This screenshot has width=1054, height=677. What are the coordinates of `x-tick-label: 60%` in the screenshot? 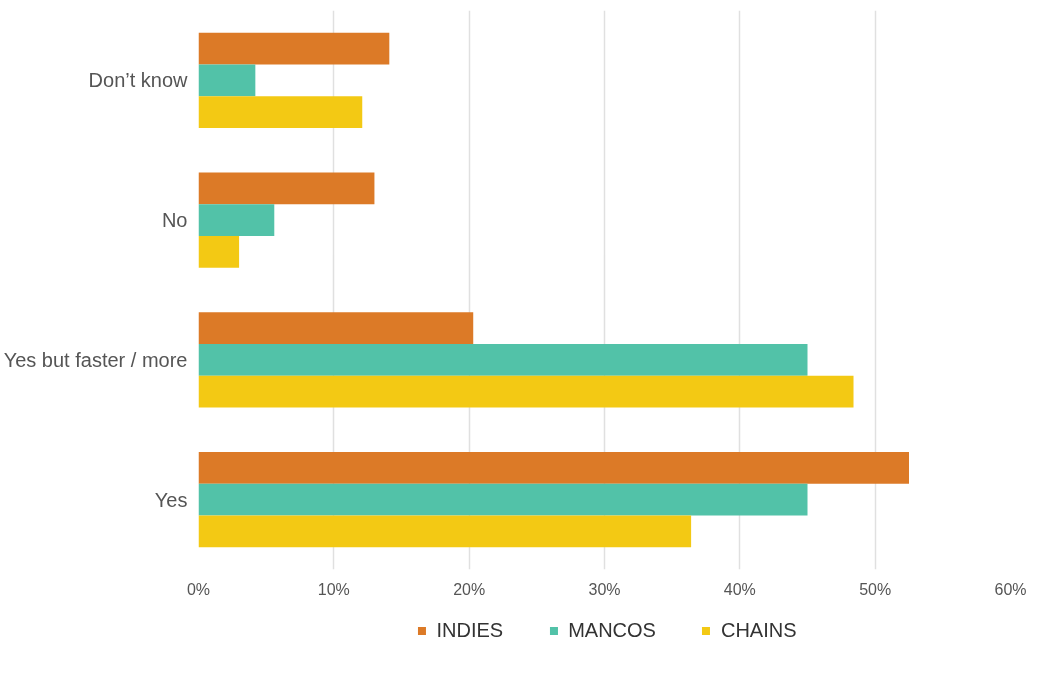 It's located at (1010, 589).